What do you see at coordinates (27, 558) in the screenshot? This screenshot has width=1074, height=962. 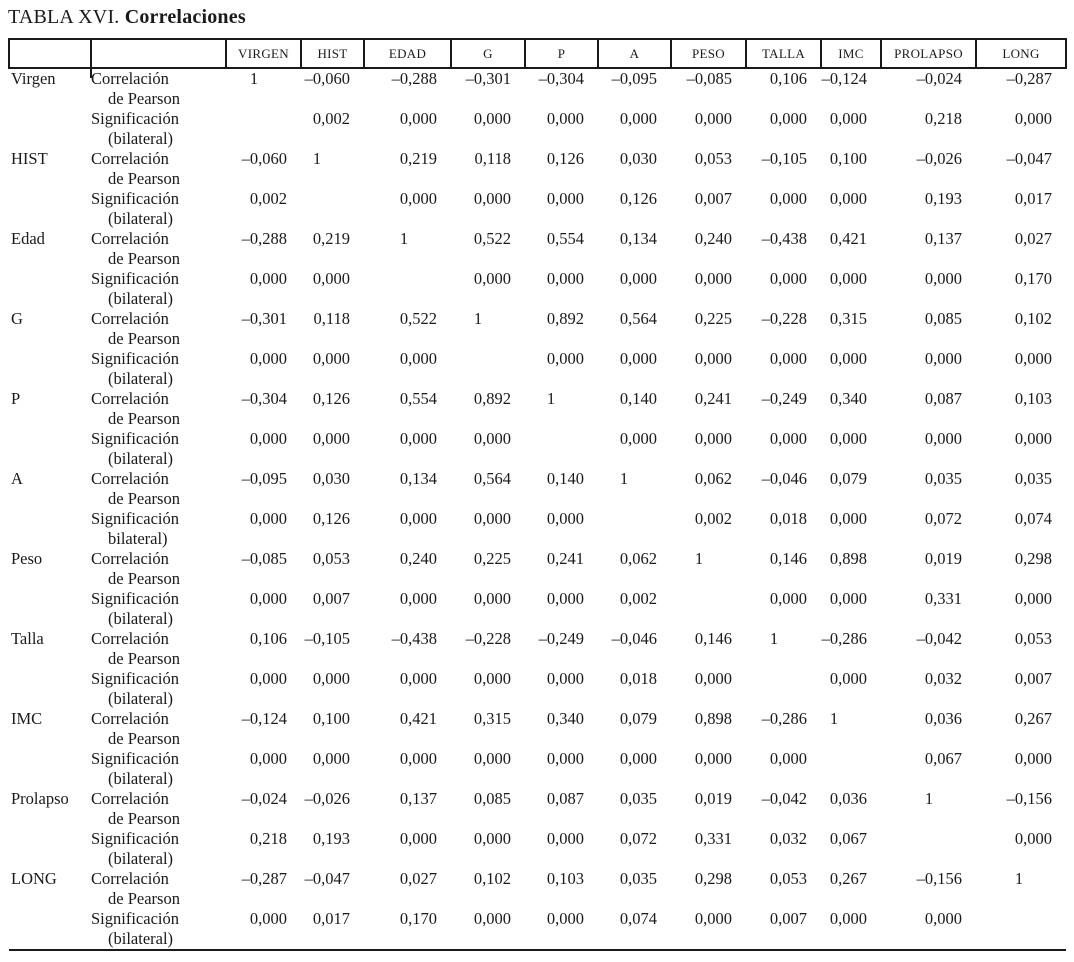 I see `row-label: Peso` at bounding box center [27, 558].